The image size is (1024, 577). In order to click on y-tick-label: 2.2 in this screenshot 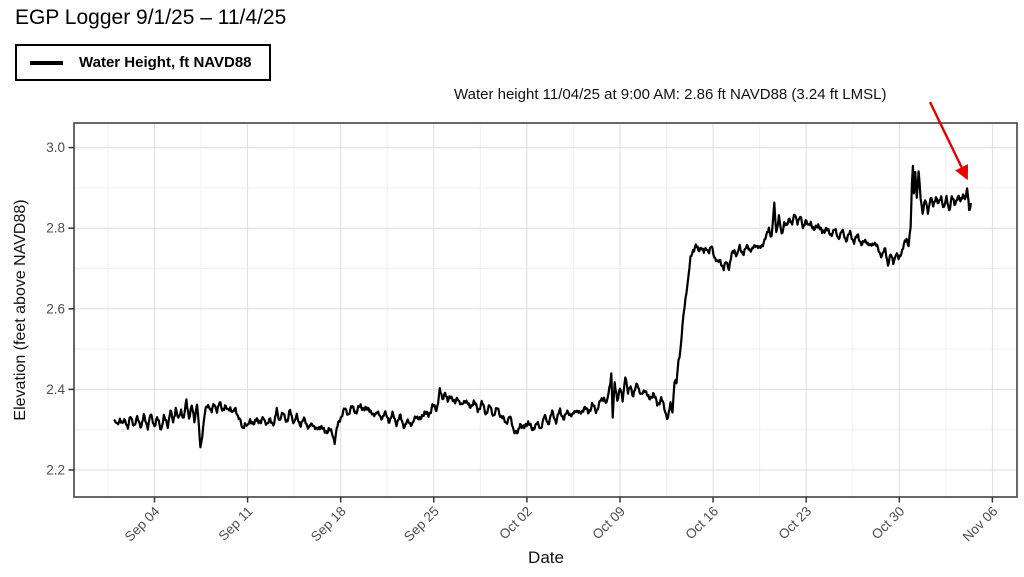, I will do `click(55, 469)`.